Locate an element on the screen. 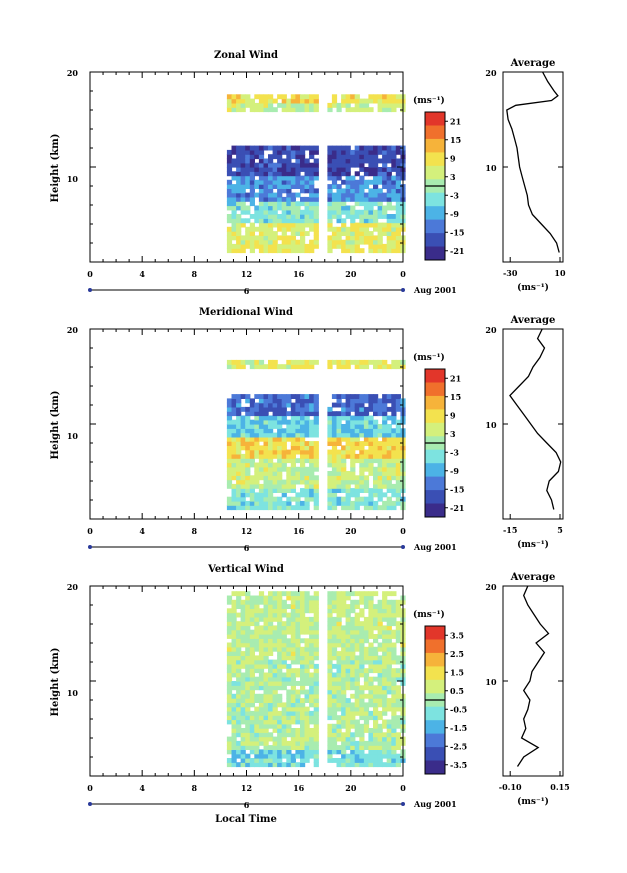 This screenshot has width=627, height=873. y-tick-label-10: 10 is located at coordinates (73, 436).